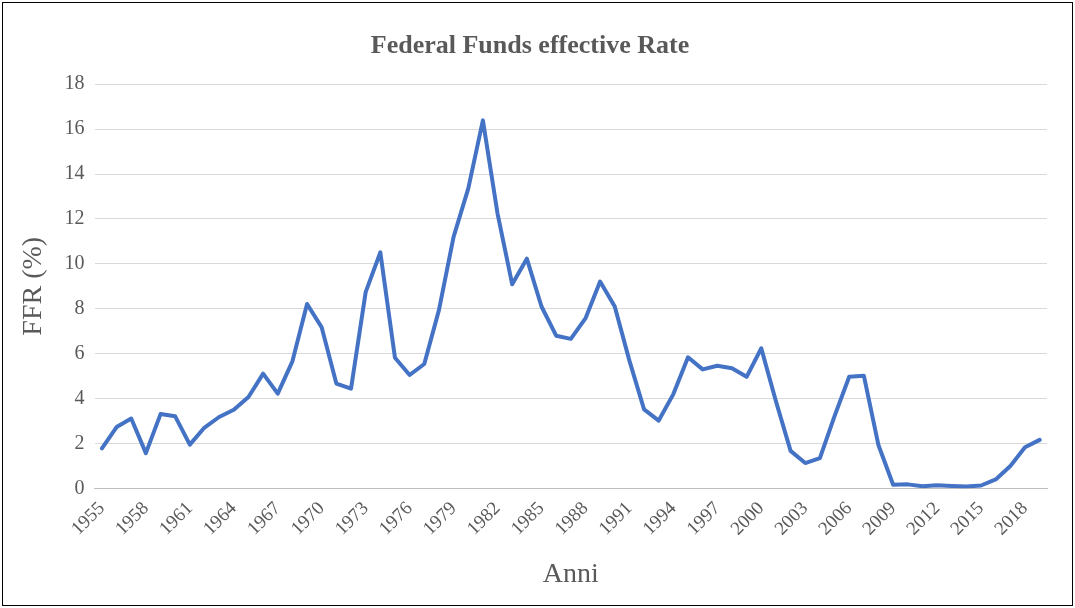 The width and height of the screenshot is (1075, 608). I want to click on y-tick-label: 12, so click(74, 217).